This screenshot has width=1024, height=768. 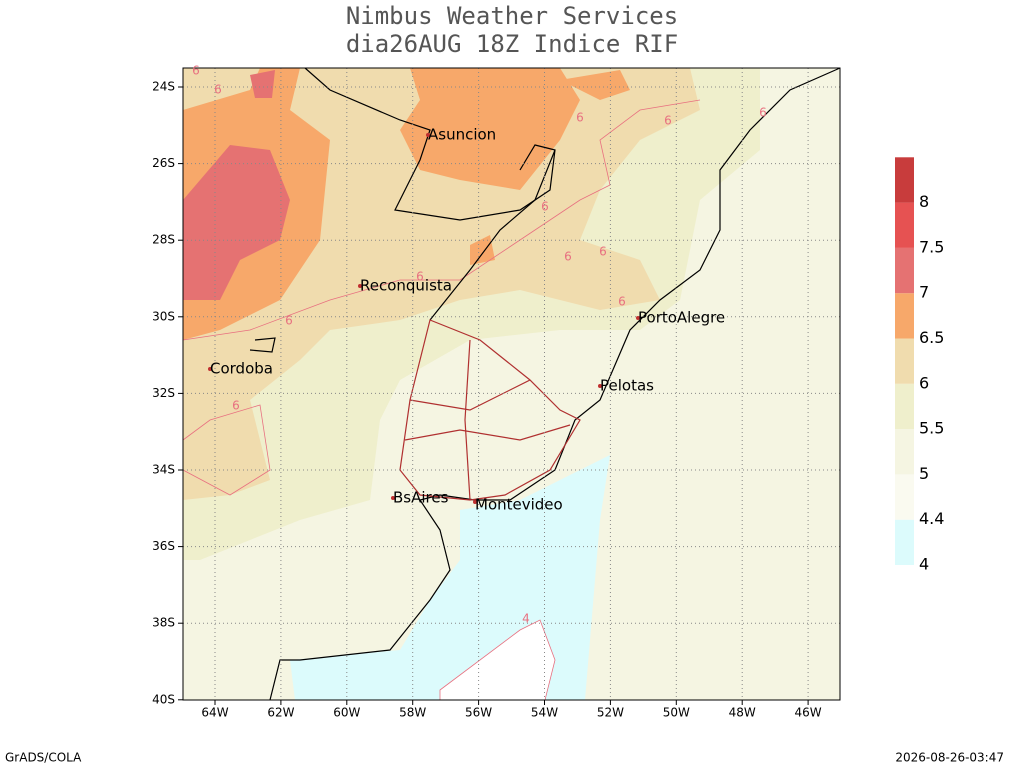 What do you see at coordinates (924, 382) in the screenshot?
I see `colorbar-label: 6` at bounding box center [924, 382].